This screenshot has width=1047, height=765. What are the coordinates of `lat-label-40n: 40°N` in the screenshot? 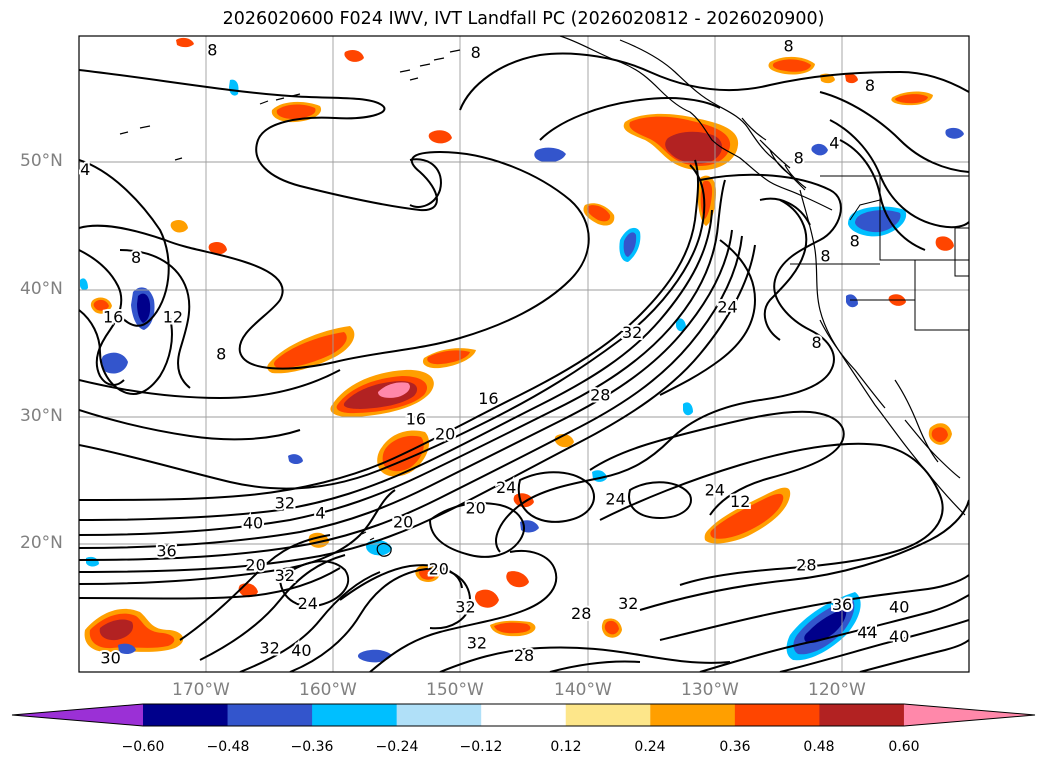 It's located at (41, 289).